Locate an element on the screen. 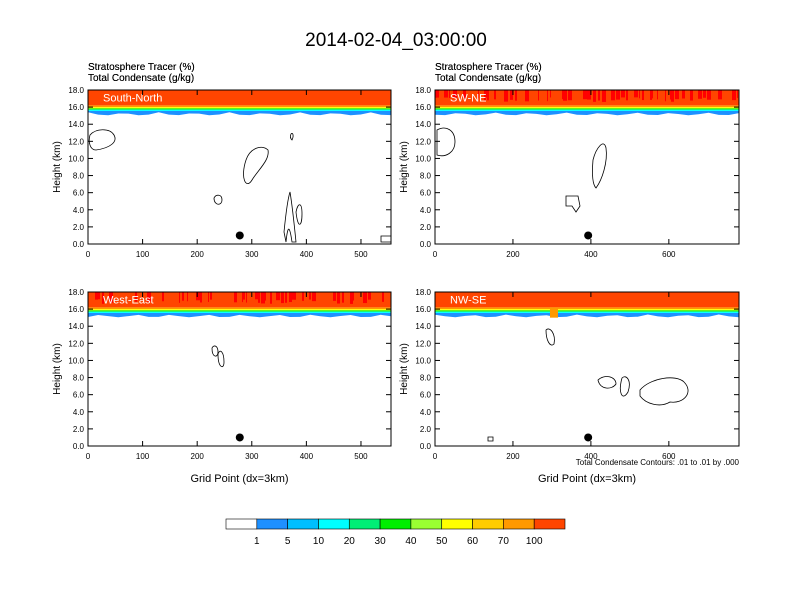 The height and width of the screenshot is (612, 792). panel-label: NW-SE is located at coordinates (468, 301).